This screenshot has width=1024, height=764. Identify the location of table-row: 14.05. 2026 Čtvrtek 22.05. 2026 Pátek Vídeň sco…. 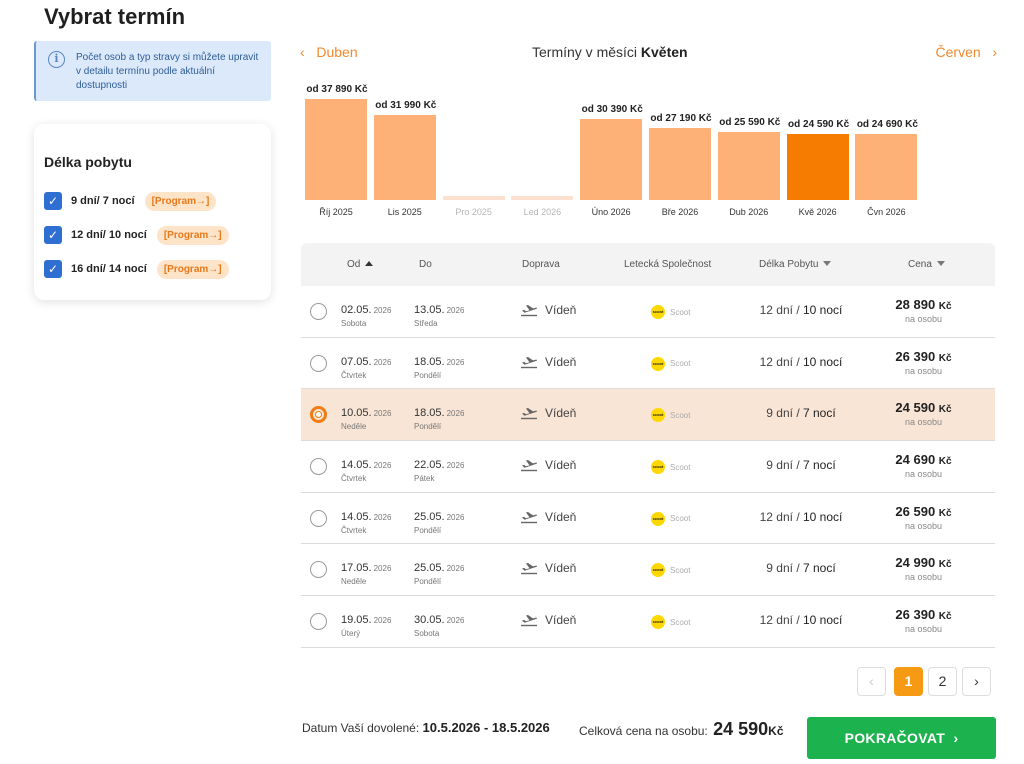
(648, 467).